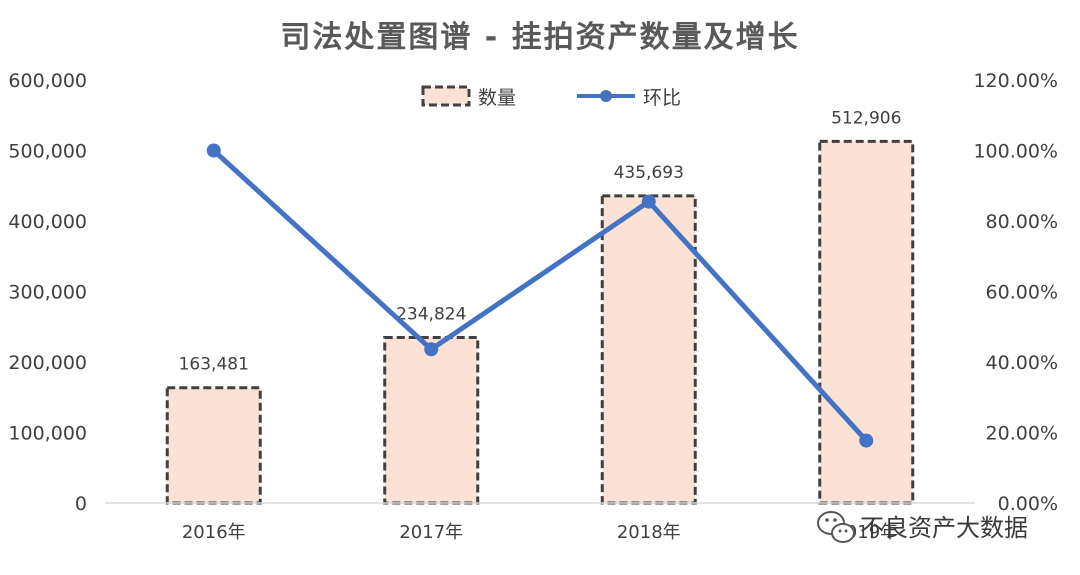  What do you see at coordinates (1015, 152) in the screenshot?
I see `right-axis-tick-label: 100.00%` at bounding box center [1015, 152].